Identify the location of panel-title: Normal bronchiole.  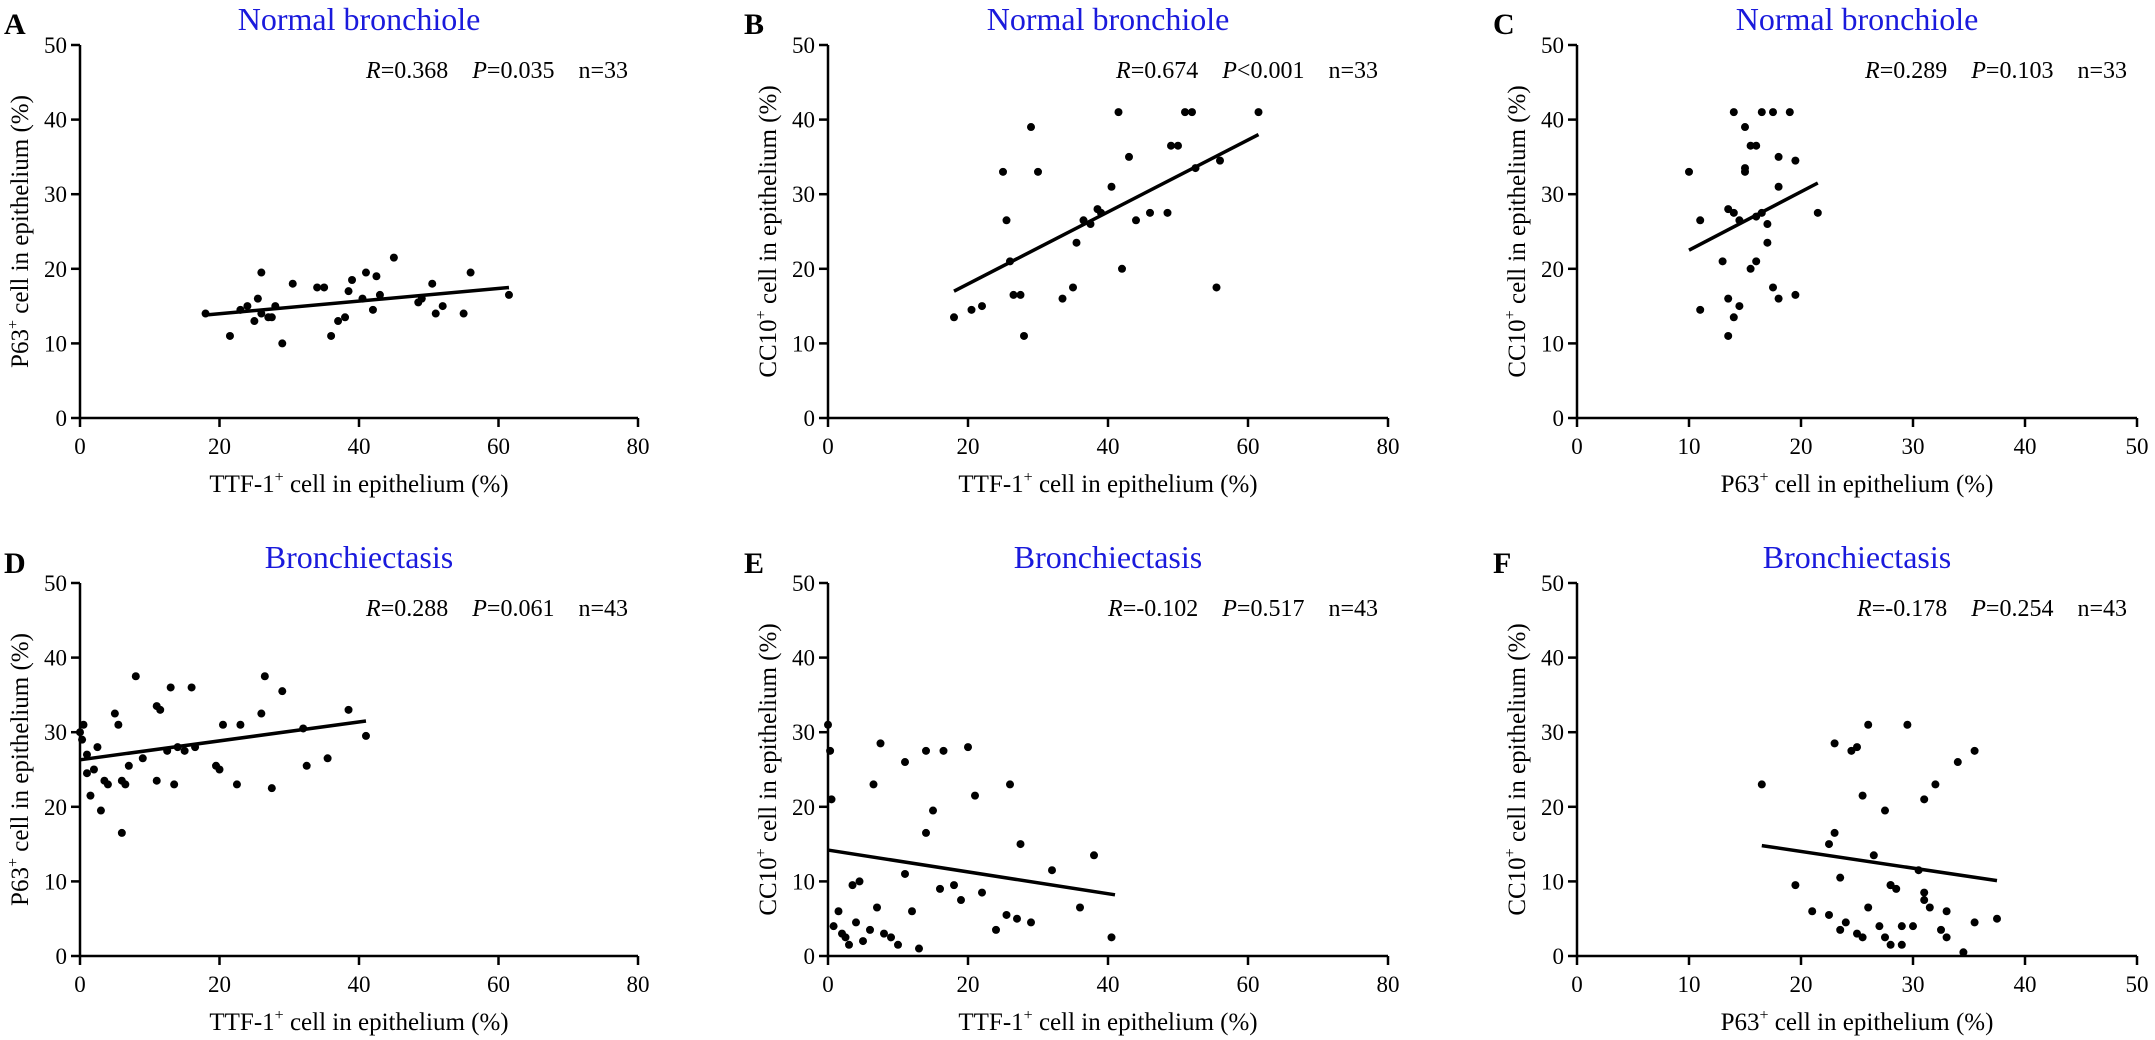
(1857, 19).